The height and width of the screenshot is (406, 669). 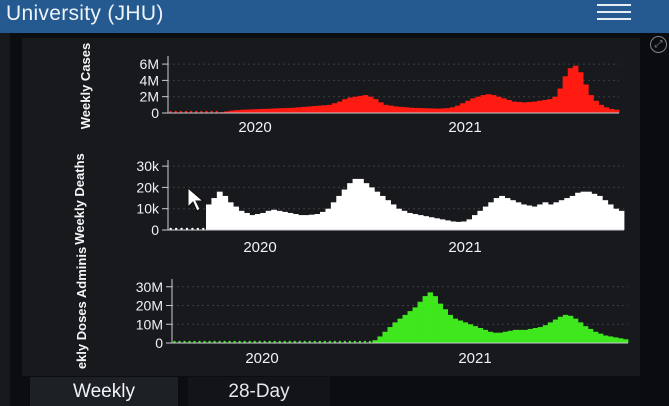 What do you see at coordinates (148, 187) in the screenshot?
I see `y-tick-label: 20k` at bounding box center [148, 187].